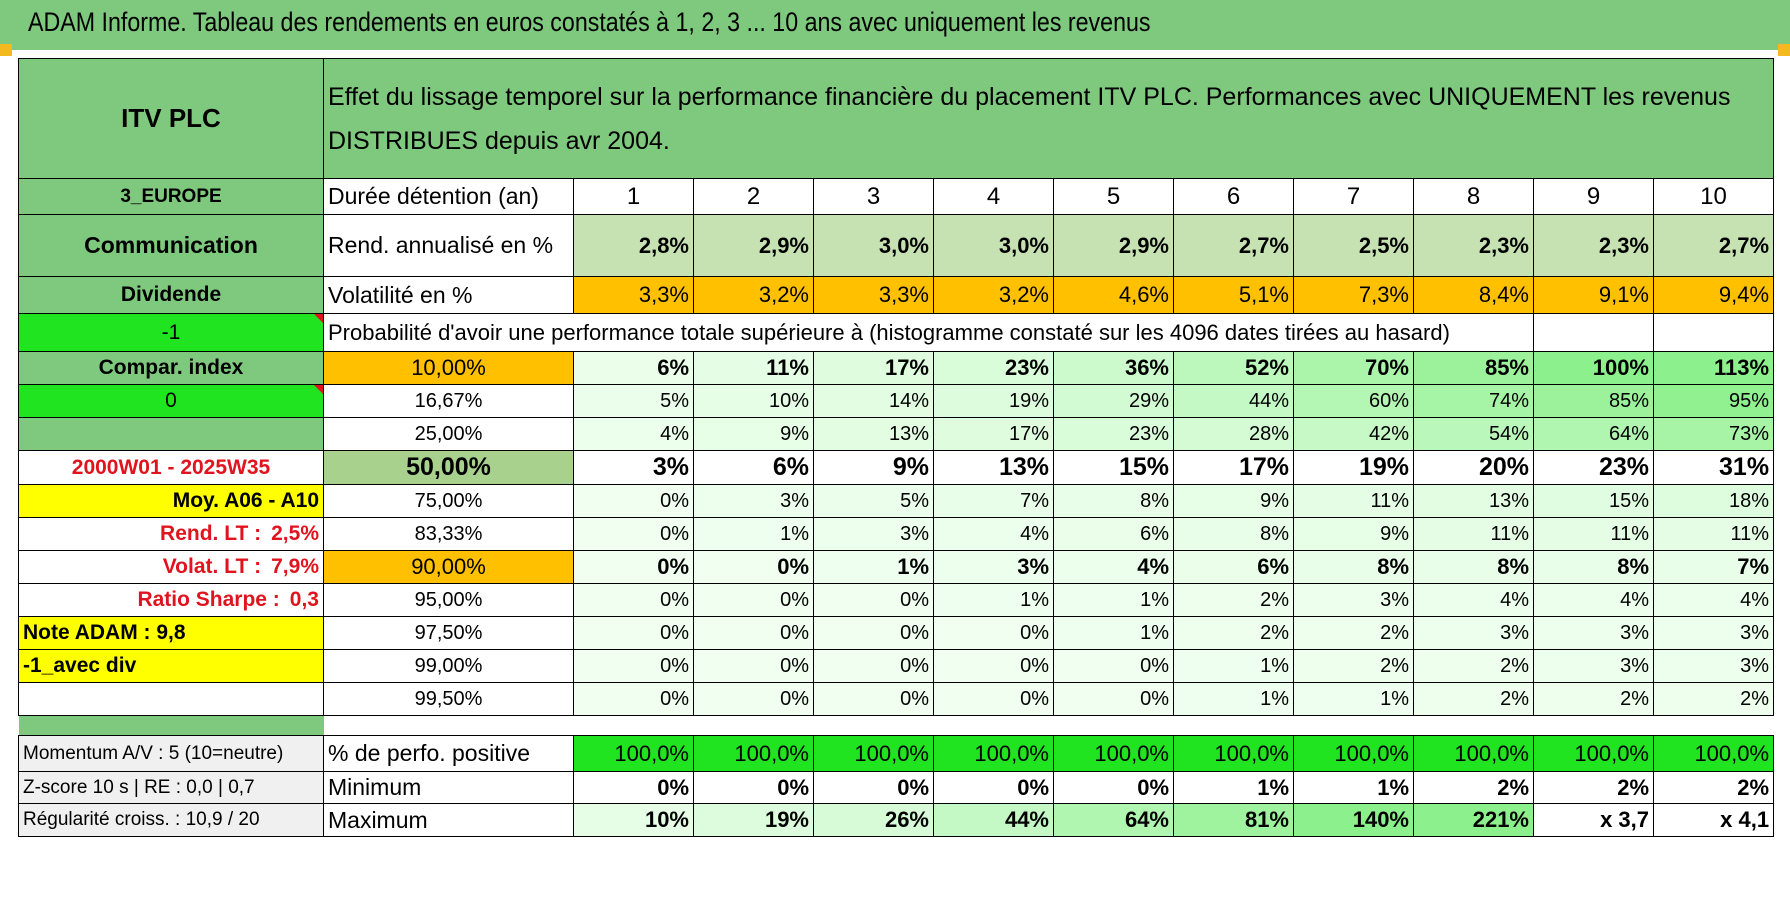 The image size is (1790, 907). I want to click on maximum-cell-9: x 3,7, so click(1593, 820).